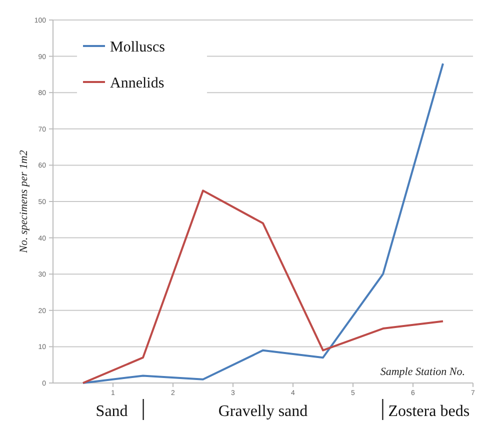 The width and height of the screenshot is (486, 423). What do you see at coordinates (24, 202) in the screenshot?
I see `y-axis-title: No. specimens per 1m2` at bounding box center [24, 202].